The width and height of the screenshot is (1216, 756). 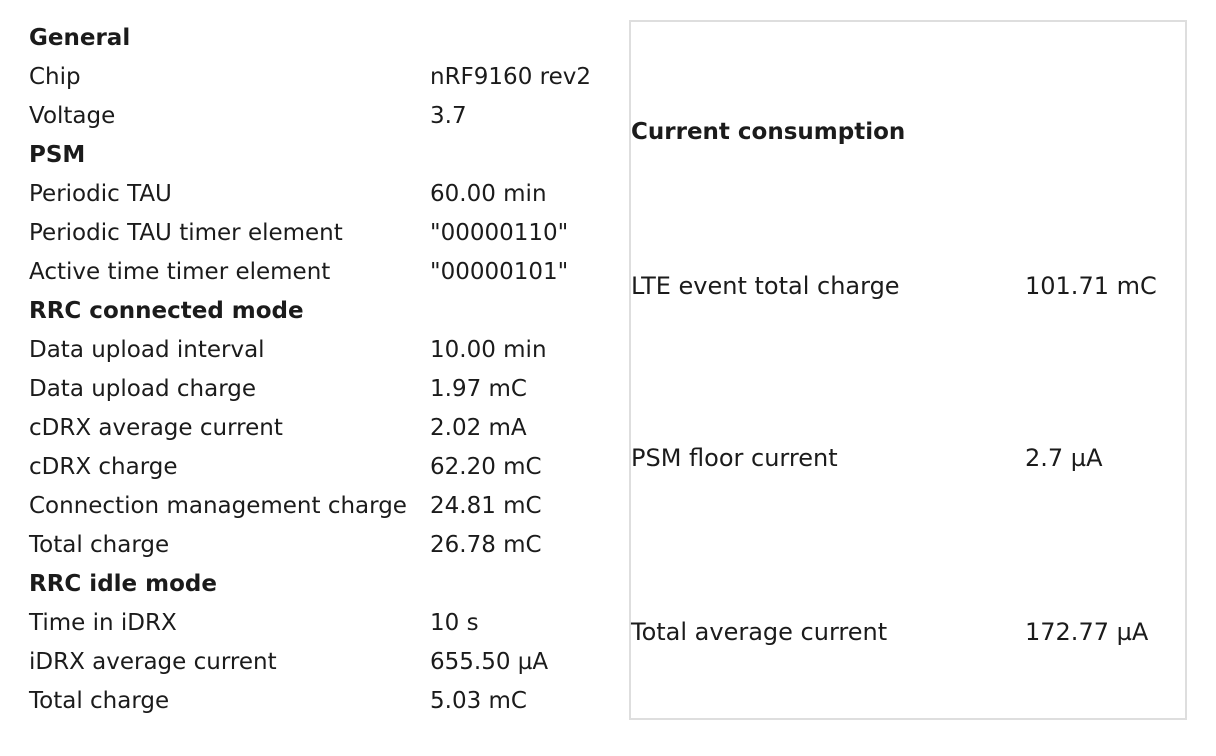 I want to click on param-label: Active time timer element, so click(x=180, y=272).